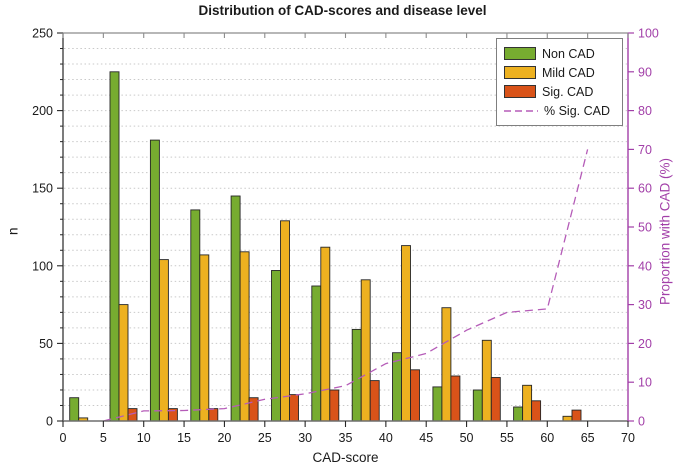 The width and height of the screenshot is (685, 472). Describe the element at coordinates (547, 438) in the screenshot. I see `x-tick-label: 60` at that location.